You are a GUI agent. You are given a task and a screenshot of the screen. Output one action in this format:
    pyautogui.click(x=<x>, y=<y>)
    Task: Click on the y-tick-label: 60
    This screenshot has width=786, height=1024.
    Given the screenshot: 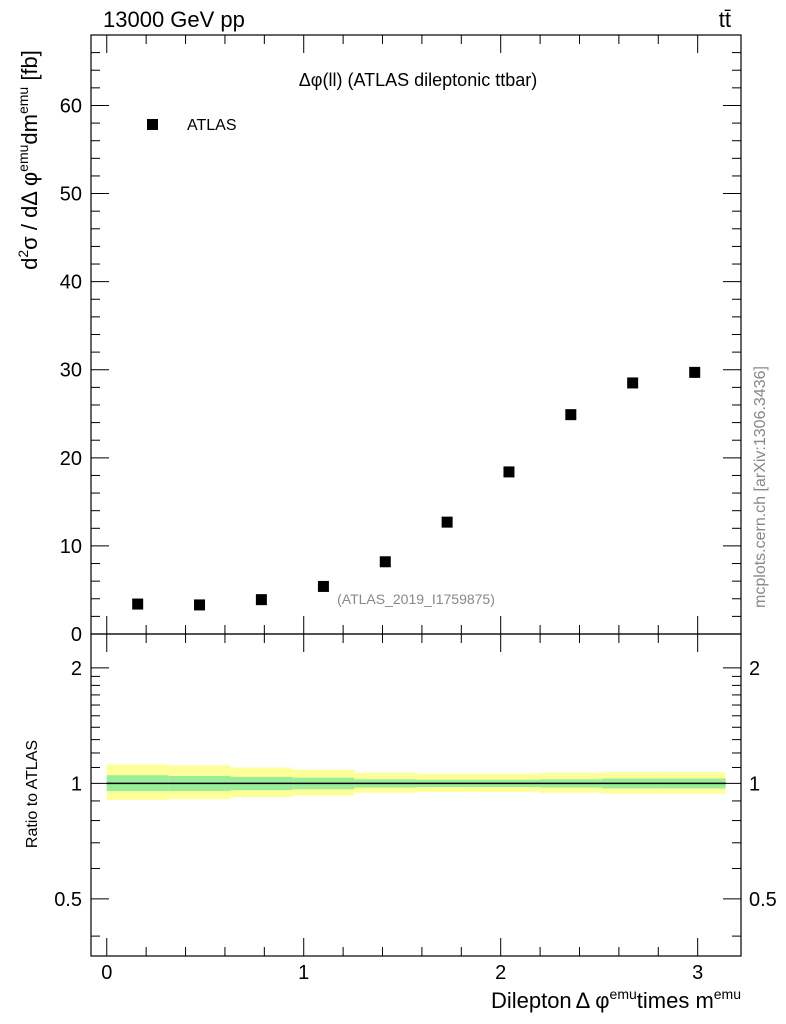 What is the action you would take?
    pyautogui.click(x=71, y=106)
    